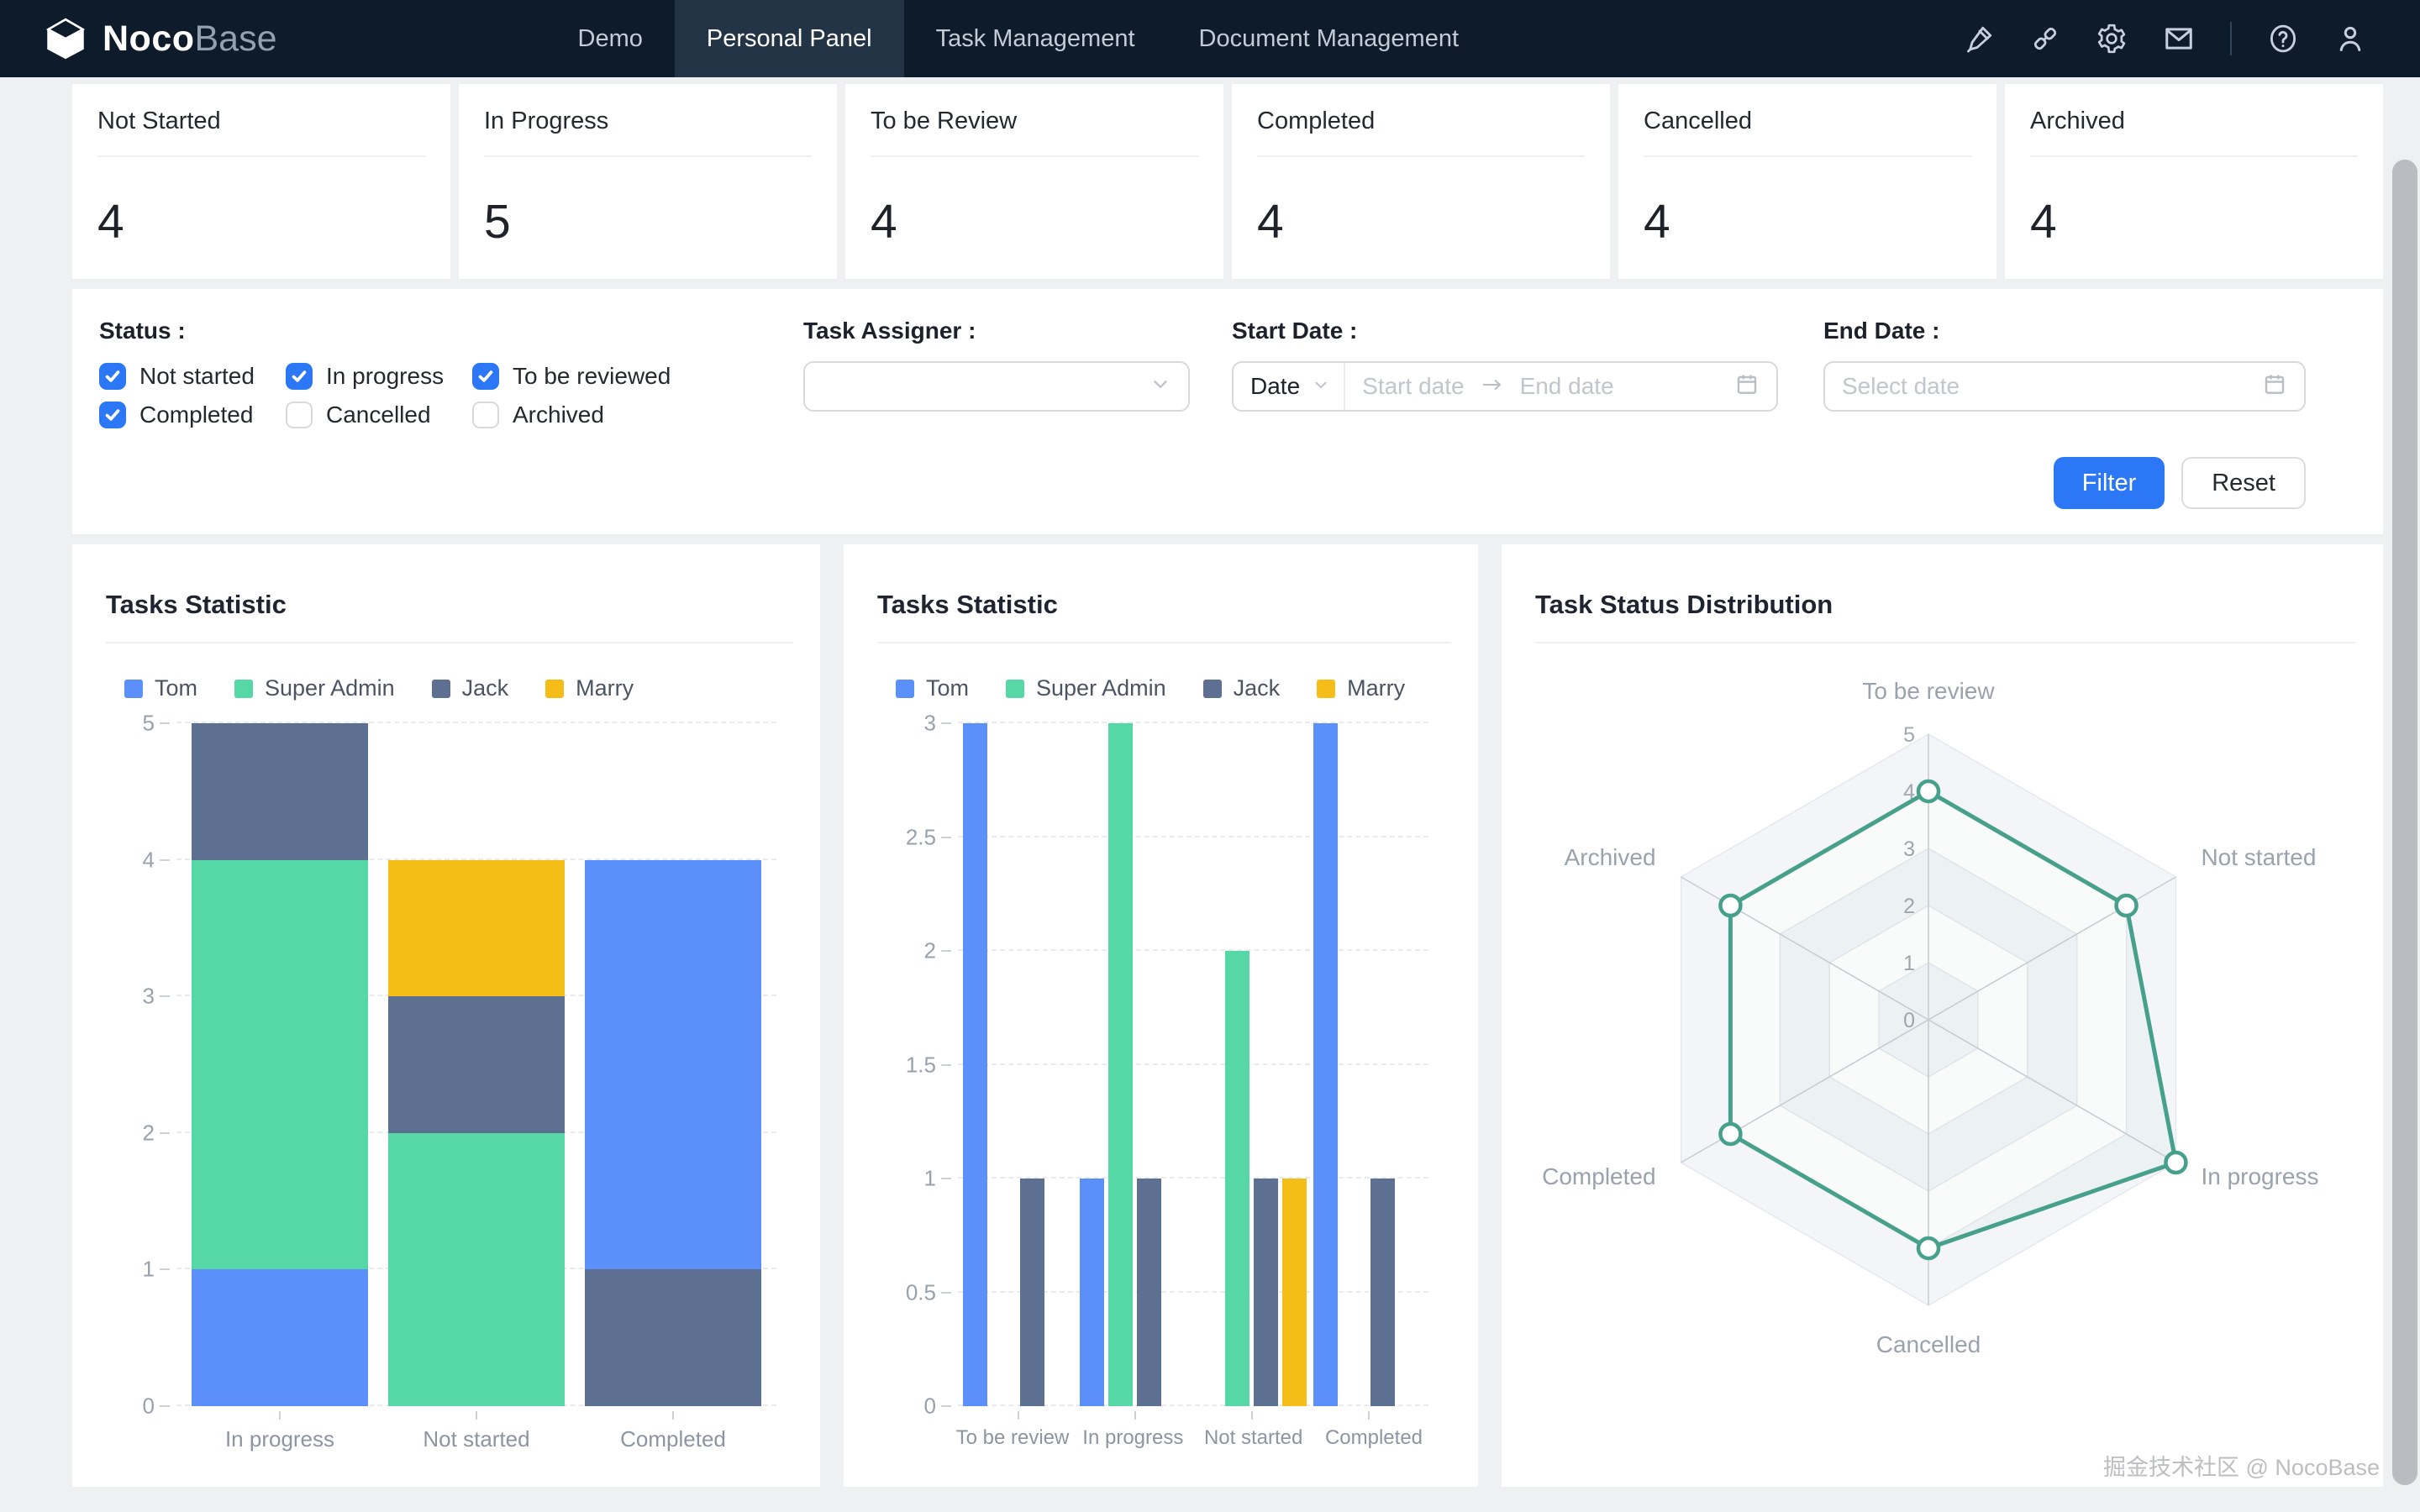  What do you see at coordinates (2176, 1162) in the screenshot?
I see `radar-data-point-in-progress` at bounding box center [2176, 1162].